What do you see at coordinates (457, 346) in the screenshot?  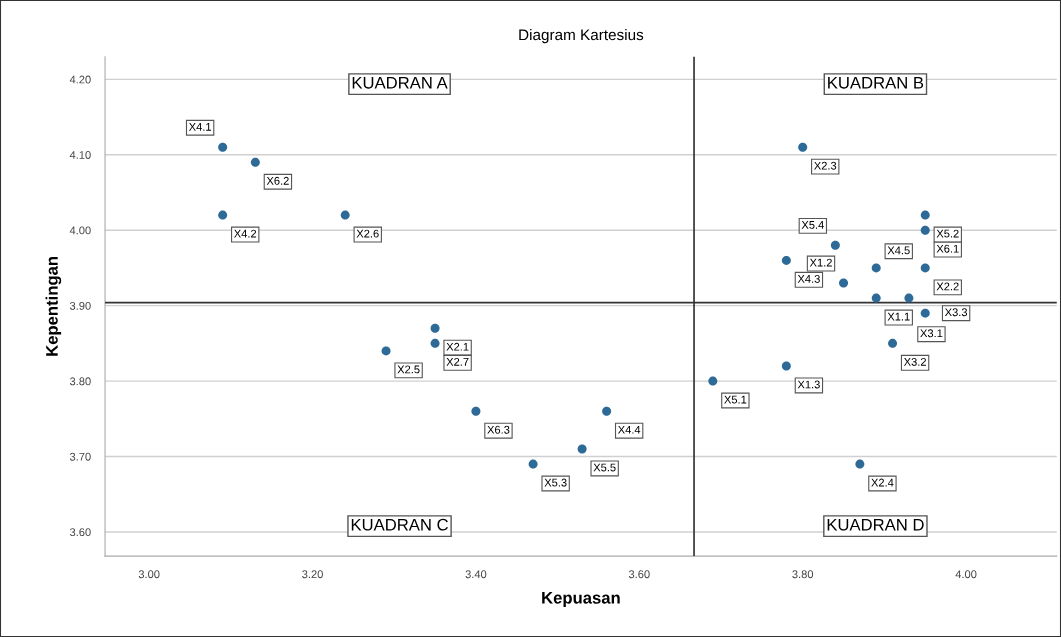 I see `annotation: X2.1` at bounding box center [457, 346].